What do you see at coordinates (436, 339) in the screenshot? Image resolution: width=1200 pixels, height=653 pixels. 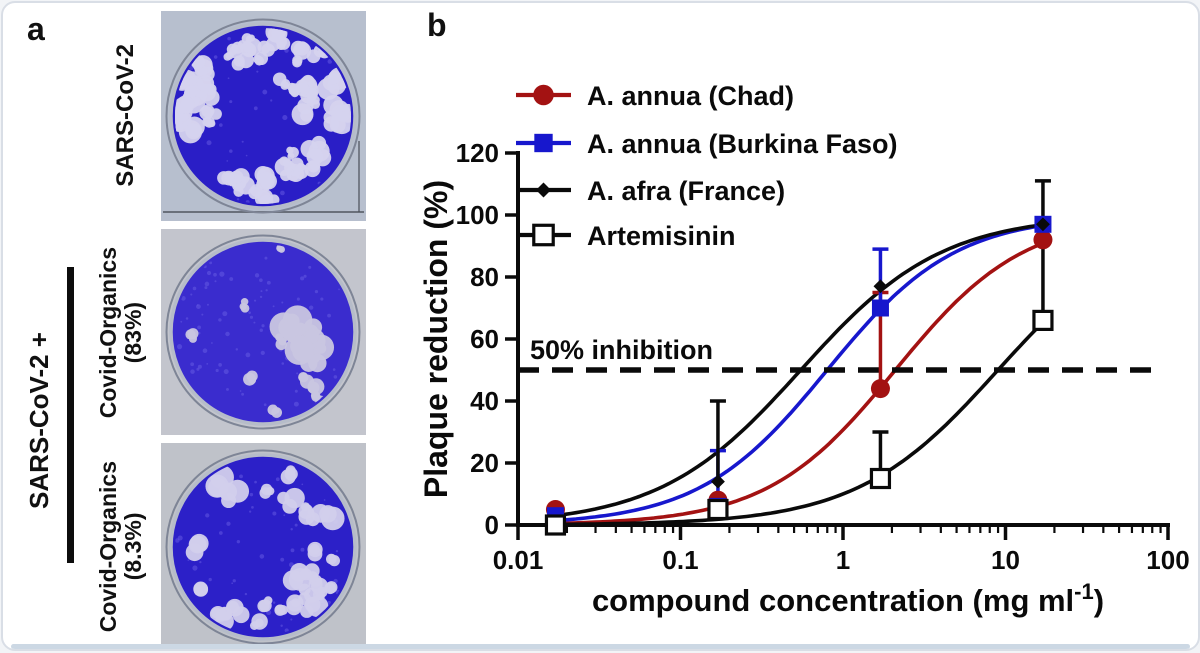 I see `y-axis-title: Plaque reduction (%)` at bounding box center [436, 339].